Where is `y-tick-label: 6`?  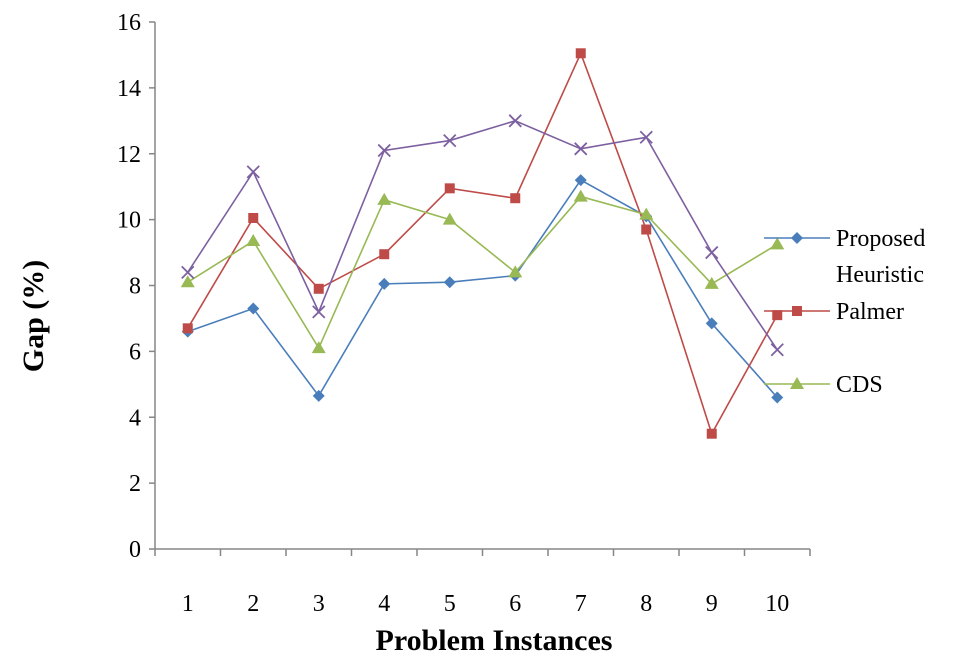 y-tick-label: 6 is located at coordinates (135, 352).